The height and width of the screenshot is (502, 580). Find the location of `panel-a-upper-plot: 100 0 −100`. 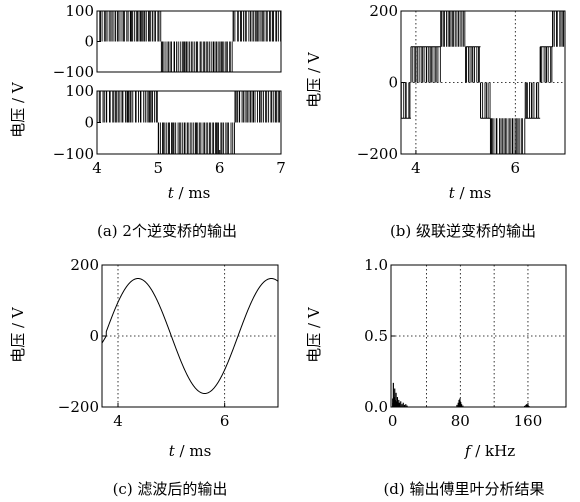

panel-a-upper-plot: 100 0 −100 is located at coordinates (167, 41).